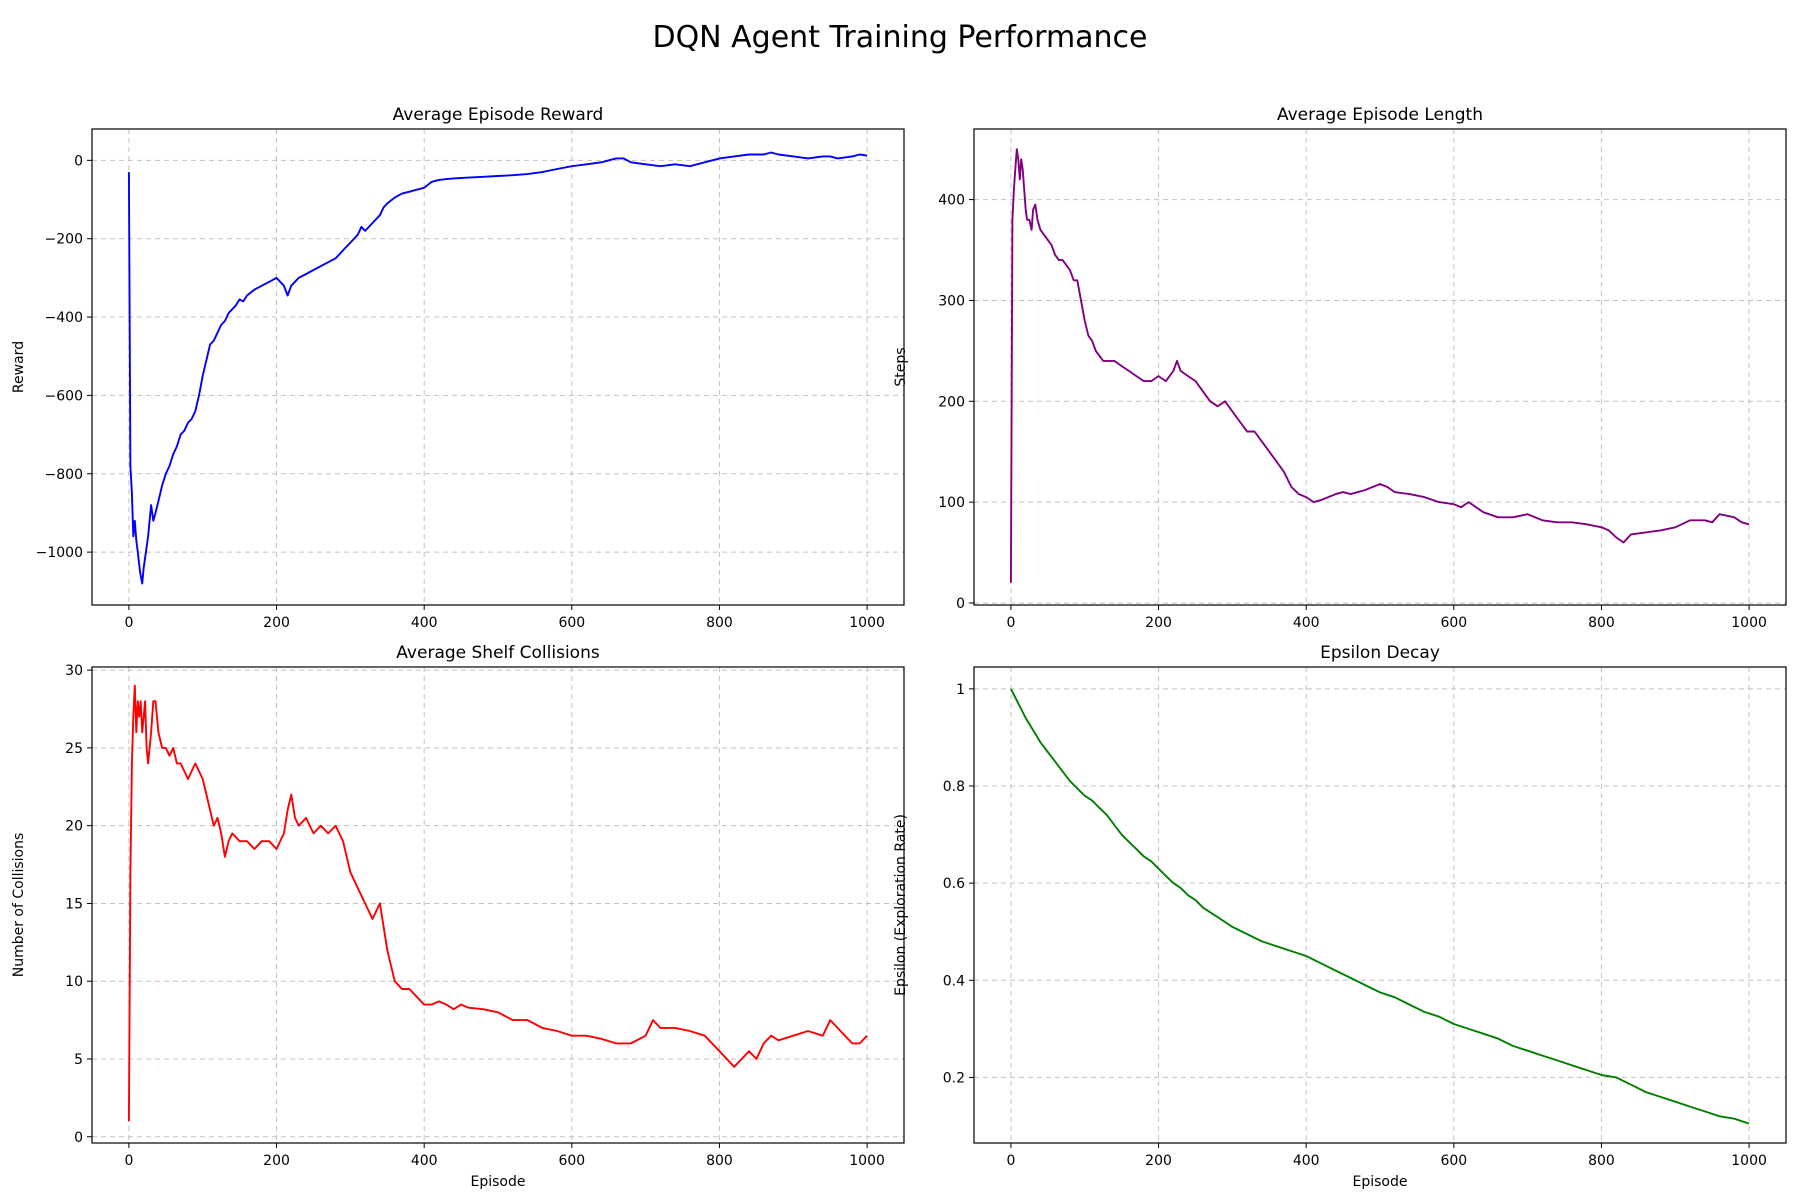 This screenshot has width=1800, height=1200. I want to click on y-tick-label: 30, so click(74, 671).